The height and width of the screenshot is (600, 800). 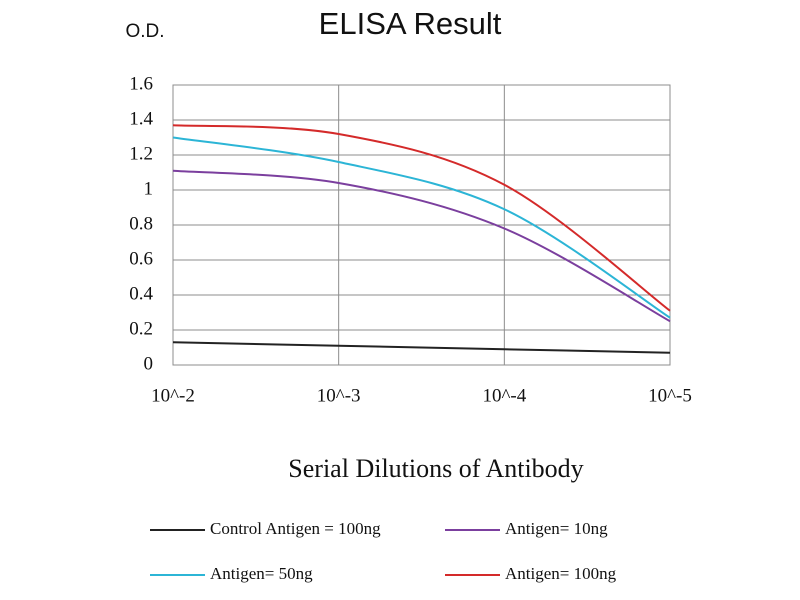 I want to click on series-line, so click(x=421, y=347).